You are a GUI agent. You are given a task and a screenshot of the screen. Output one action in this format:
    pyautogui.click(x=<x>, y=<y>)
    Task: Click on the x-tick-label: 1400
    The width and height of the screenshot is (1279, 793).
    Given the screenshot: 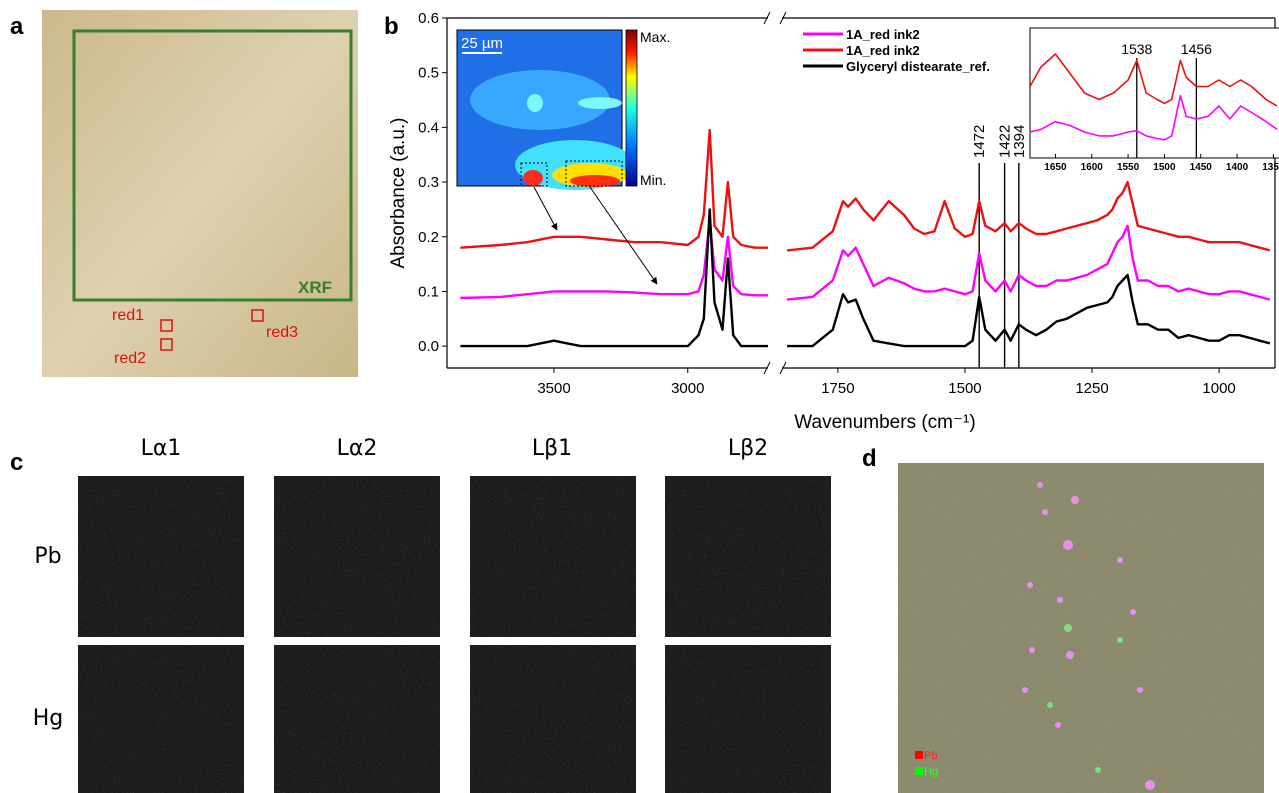 What is the action you would take?
    pyautogui.click(x=1237, y=167)
    